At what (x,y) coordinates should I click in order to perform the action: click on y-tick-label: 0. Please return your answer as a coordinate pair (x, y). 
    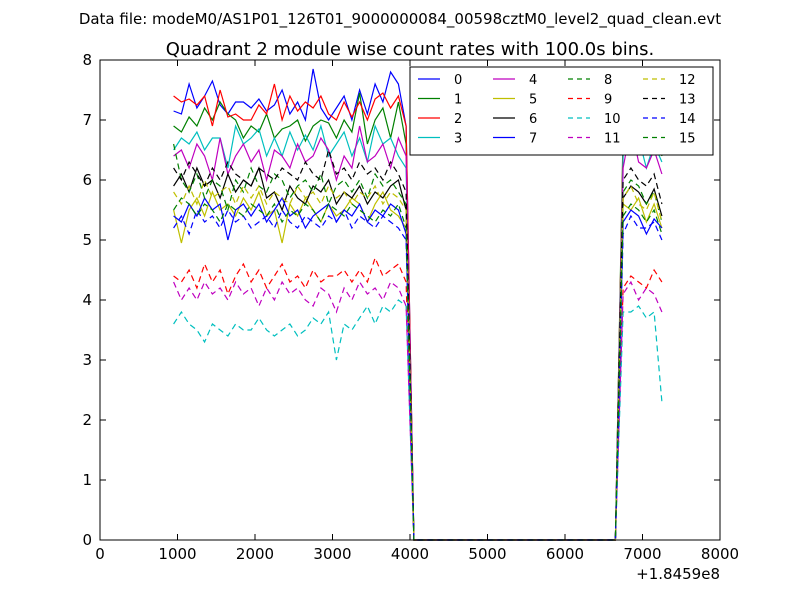
    Looking at the image, I should click on (87, 540).